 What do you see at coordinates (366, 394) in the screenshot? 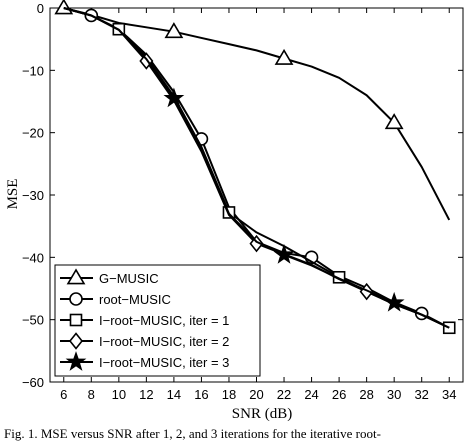
I see `x-tick-label: 28` at bounding box center [366, 394].